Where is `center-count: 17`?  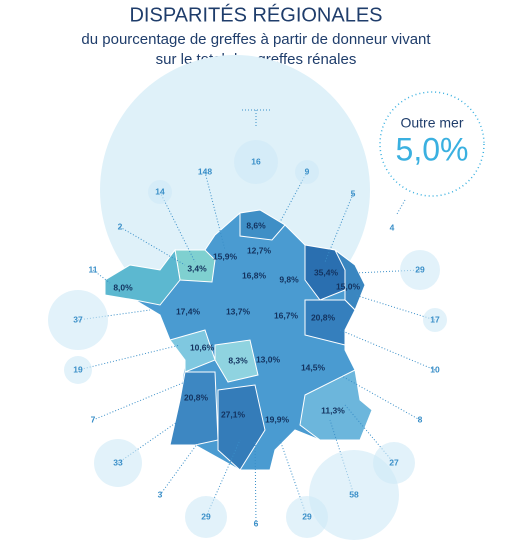
center-count: 17 is located at coordinates (435, 319).